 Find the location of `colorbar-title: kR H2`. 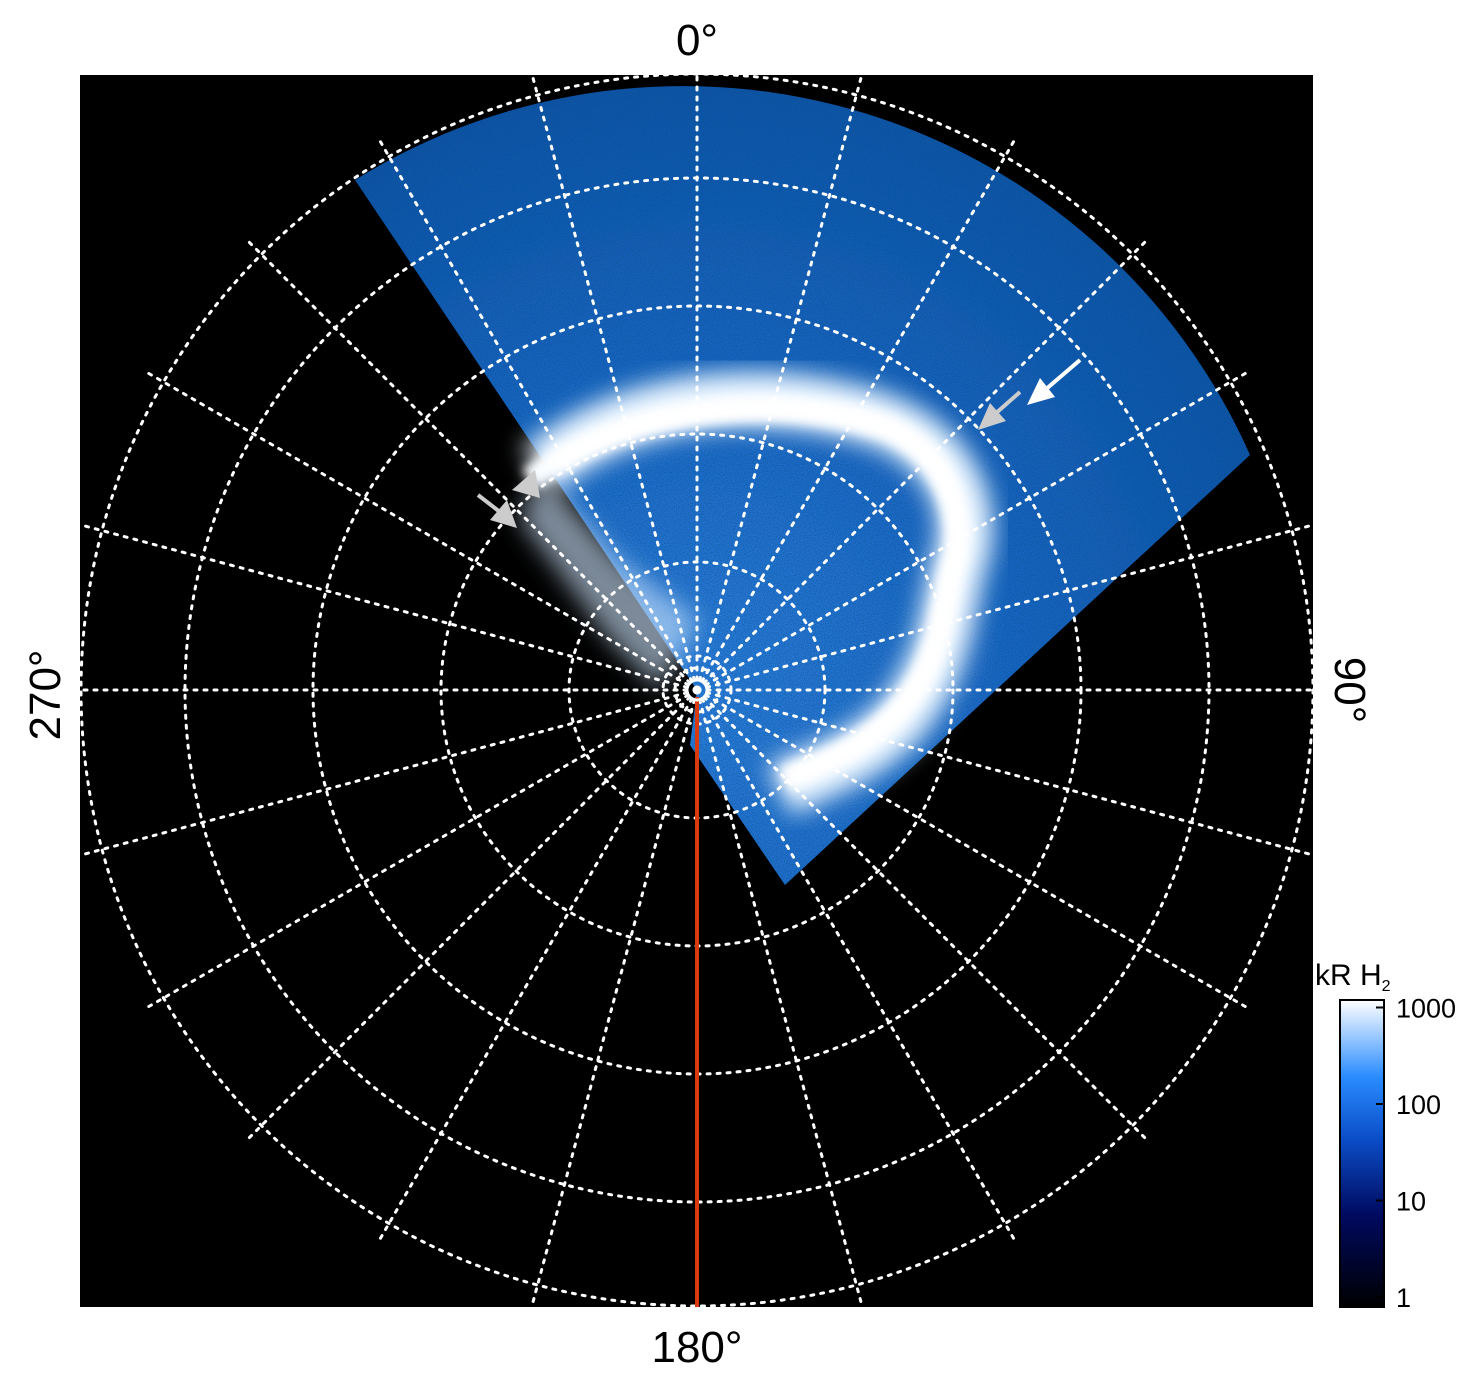

colorbar-title: kR H2 is located at coordinates (1353, 977).